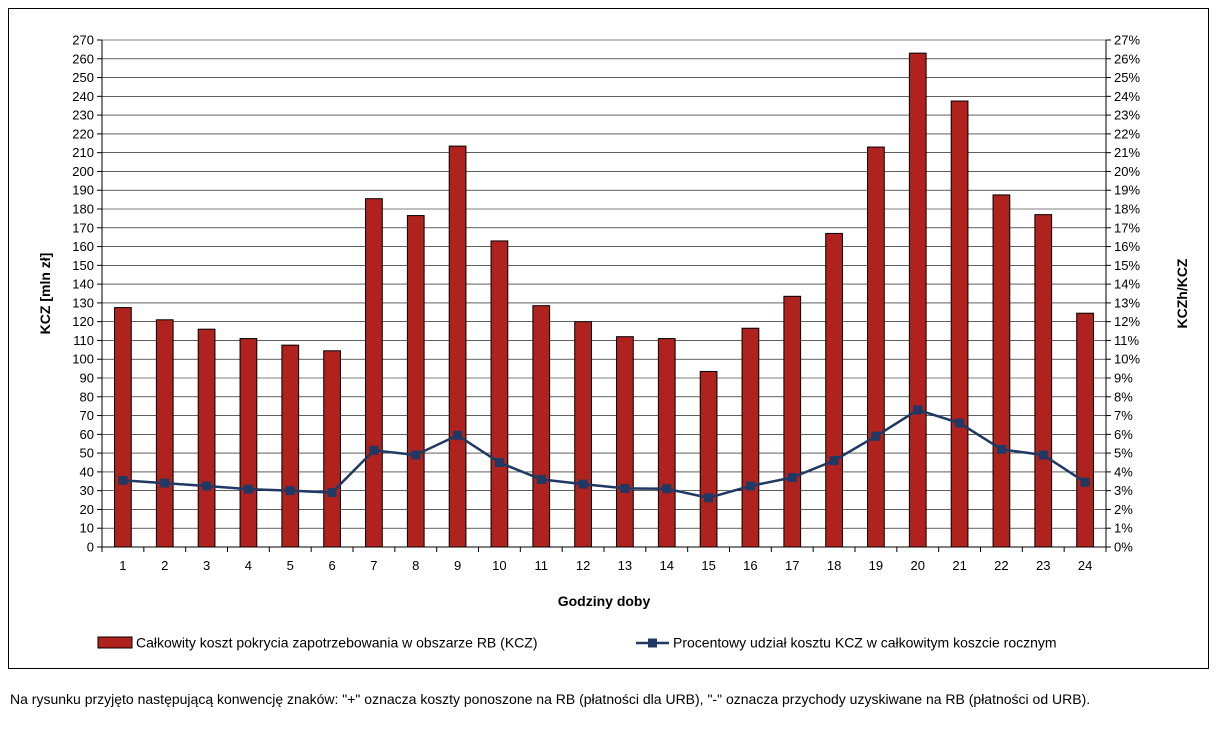 This screenshot has width=1219, height=742. Describe the element at coordinates (1123, 415) in the screenshot. I see `y2-tick-label: 7%` at that location.